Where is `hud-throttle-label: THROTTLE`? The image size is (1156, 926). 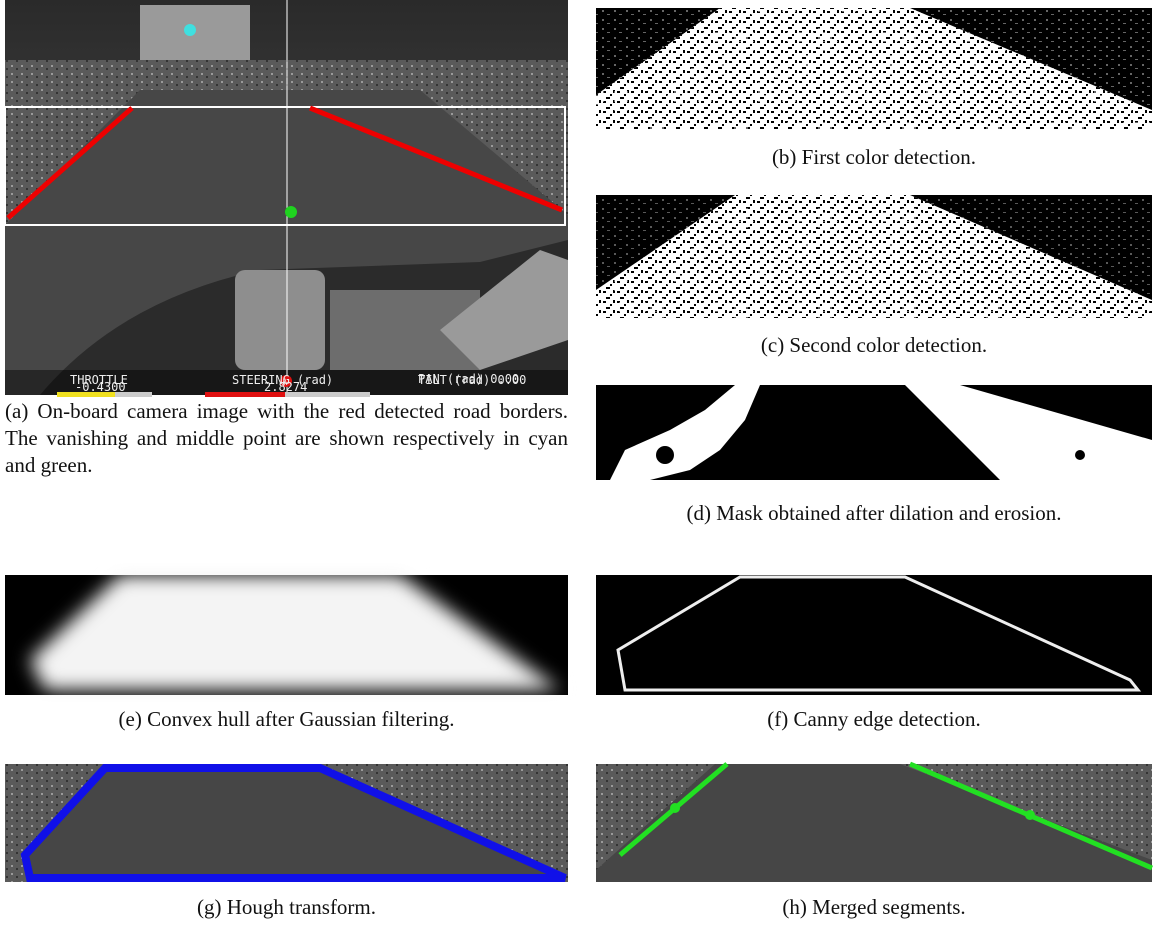 hud-throttle-label: THROTTLE is located at coordinates (99, 380).